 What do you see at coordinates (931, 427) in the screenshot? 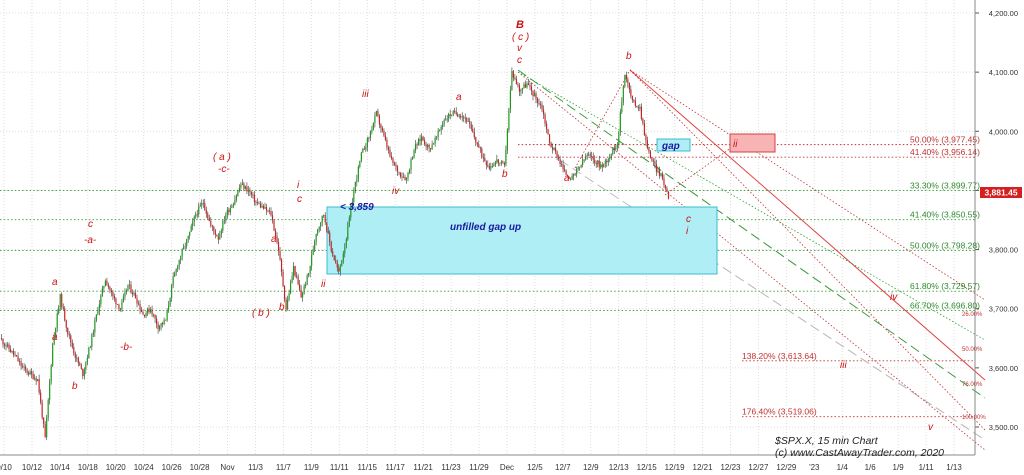
I see `wave-label-v-2: v` at bounding box center [931, 427].